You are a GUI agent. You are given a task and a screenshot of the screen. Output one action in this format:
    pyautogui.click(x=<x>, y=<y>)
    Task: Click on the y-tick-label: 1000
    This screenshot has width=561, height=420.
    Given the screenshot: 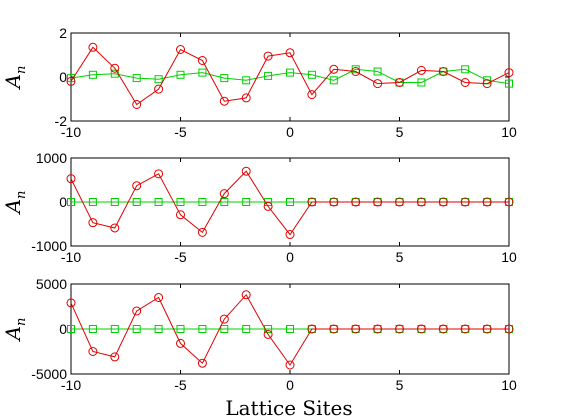 What is the action you would take?
    pyautogui.click(x=51, y=158)
    